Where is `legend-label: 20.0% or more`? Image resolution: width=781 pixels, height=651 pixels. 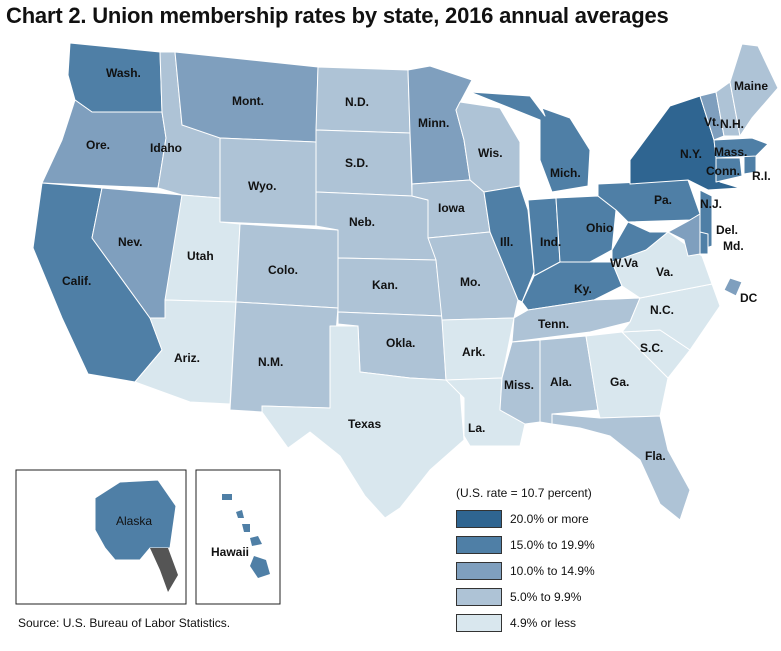 legend-label: 20.0% or more is located at coordinates (549, 519).